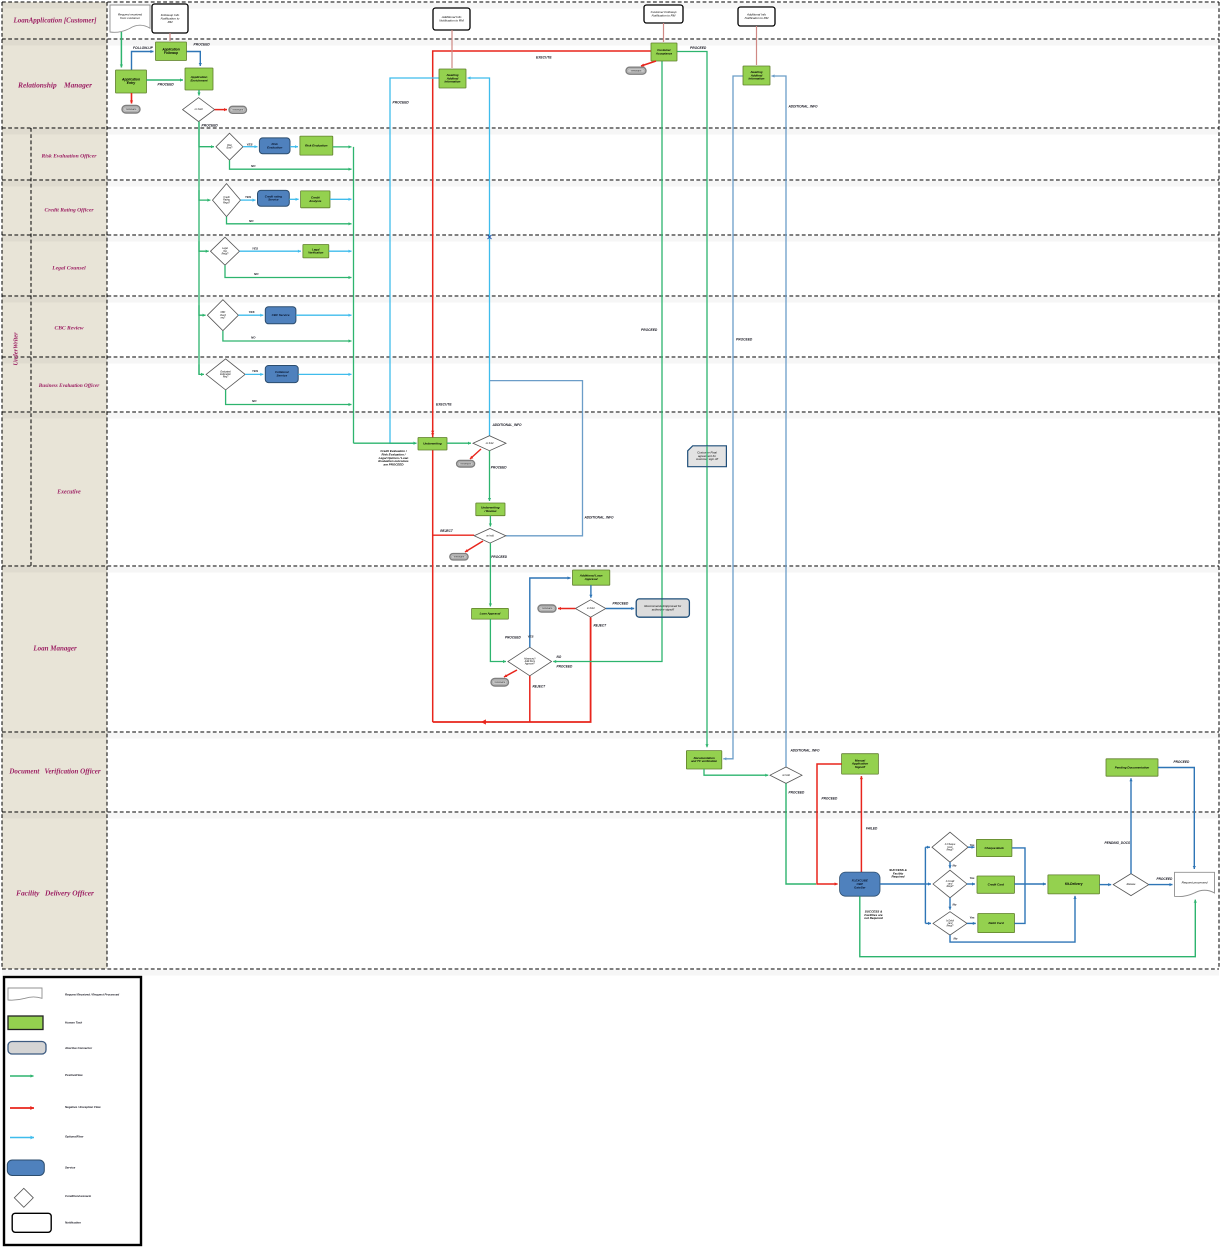  I want to click on svg-text: Condition/scenario, so click(78, 1196).